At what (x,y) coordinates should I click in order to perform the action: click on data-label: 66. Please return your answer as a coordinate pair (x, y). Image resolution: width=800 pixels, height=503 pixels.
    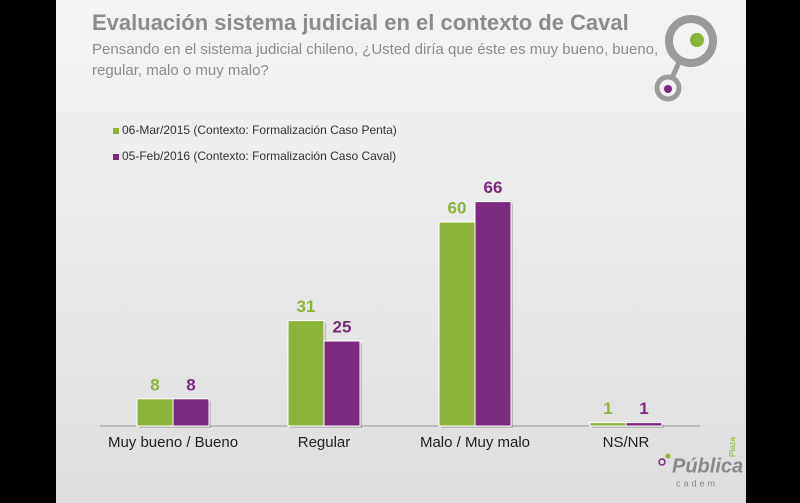
    Looking at the image, I should click on (493, 187).